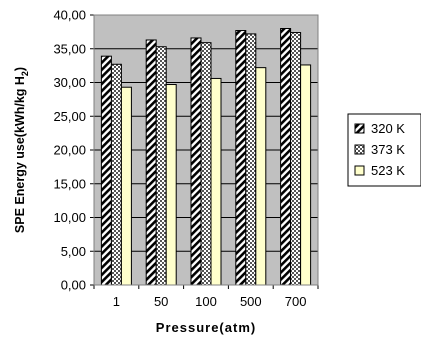  I want to click on y-axis-title: SPE Energy use(kWh/kg H2), so click(21, 150).